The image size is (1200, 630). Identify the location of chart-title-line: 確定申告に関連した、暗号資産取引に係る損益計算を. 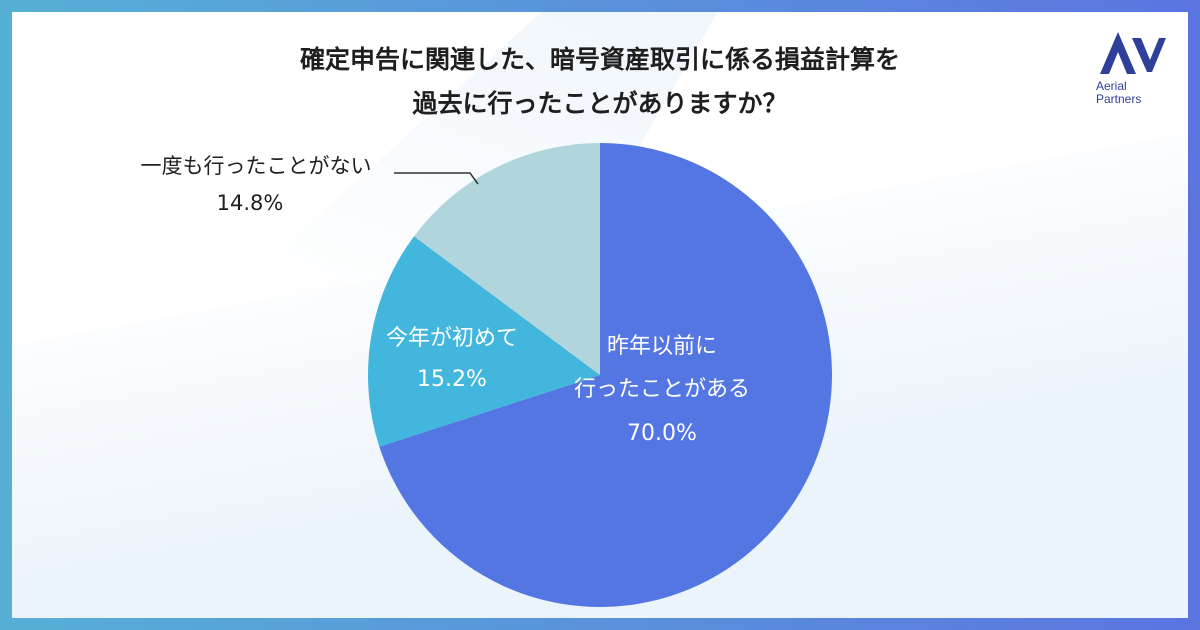
(599, 59).